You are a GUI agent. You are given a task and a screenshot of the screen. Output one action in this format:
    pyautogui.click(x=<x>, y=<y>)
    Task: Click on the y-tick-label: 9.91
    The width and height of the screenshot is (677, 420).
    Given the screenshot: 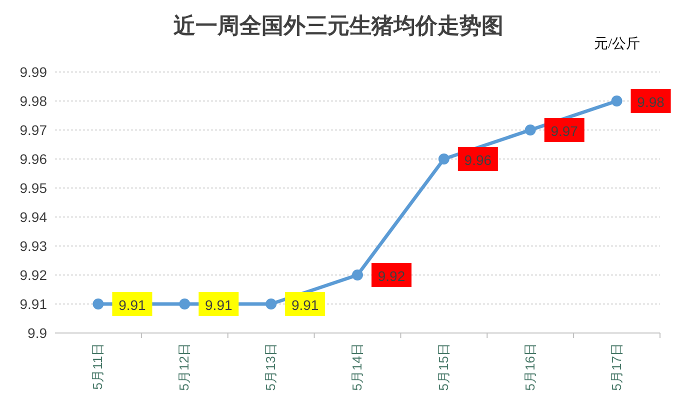 What is the action you would take?
    pyautogui.click(x=34, y=304)
    